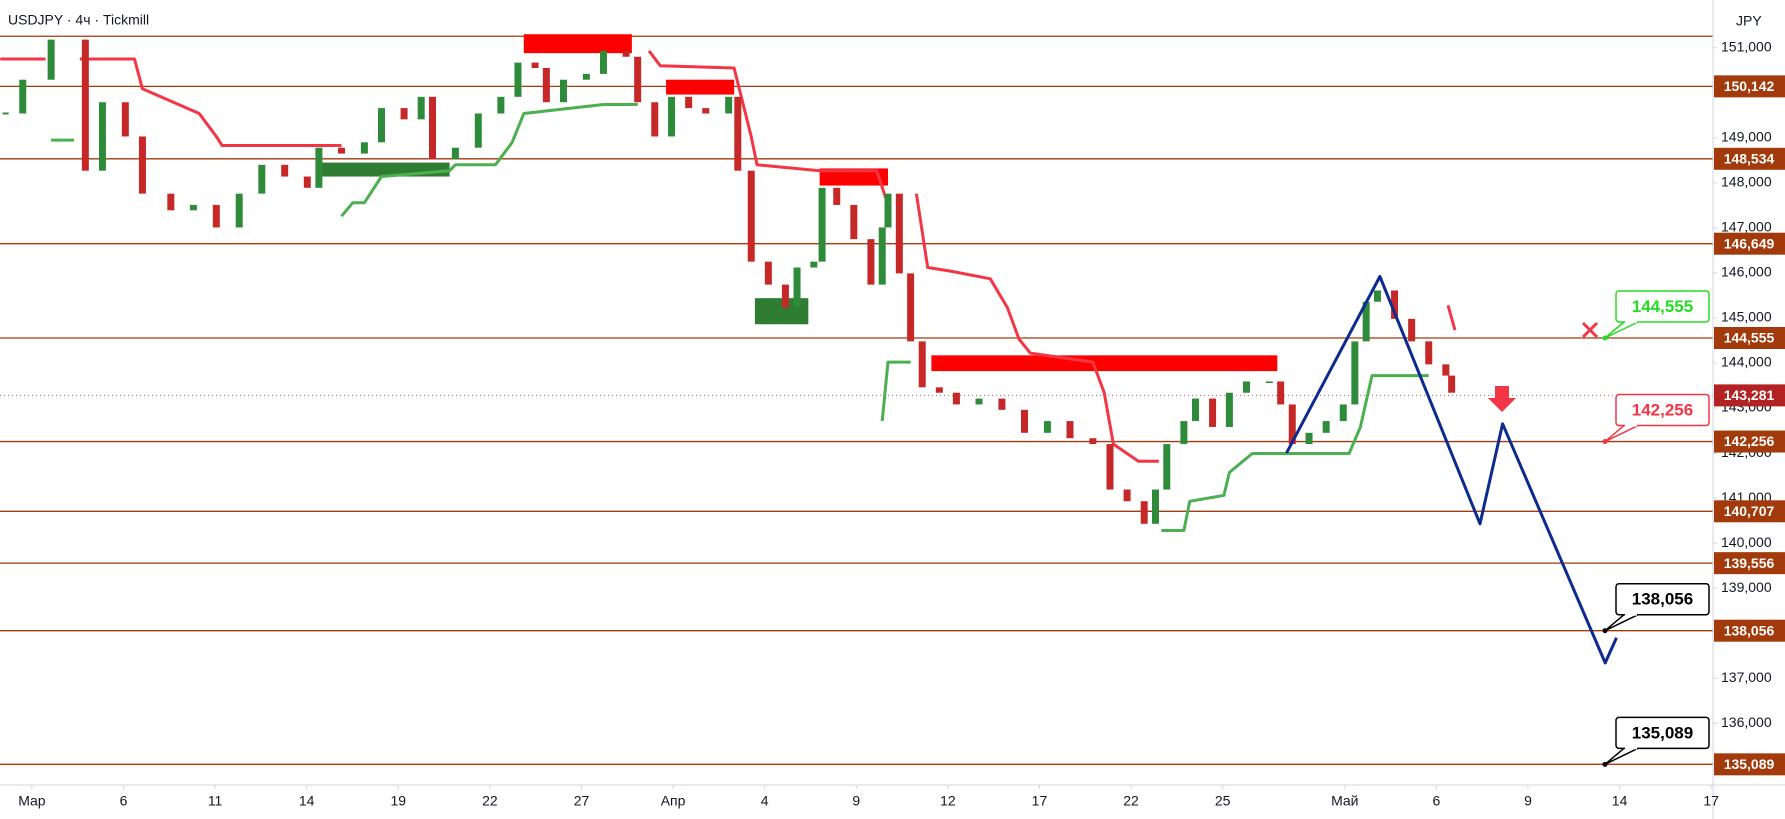 The width and height of the screenshot is (1785, 819). What do you see at coordinates (1746, 677) in the screenshot?
I see `y-tick-label: 137,000` at bounding box center [1746, 677].